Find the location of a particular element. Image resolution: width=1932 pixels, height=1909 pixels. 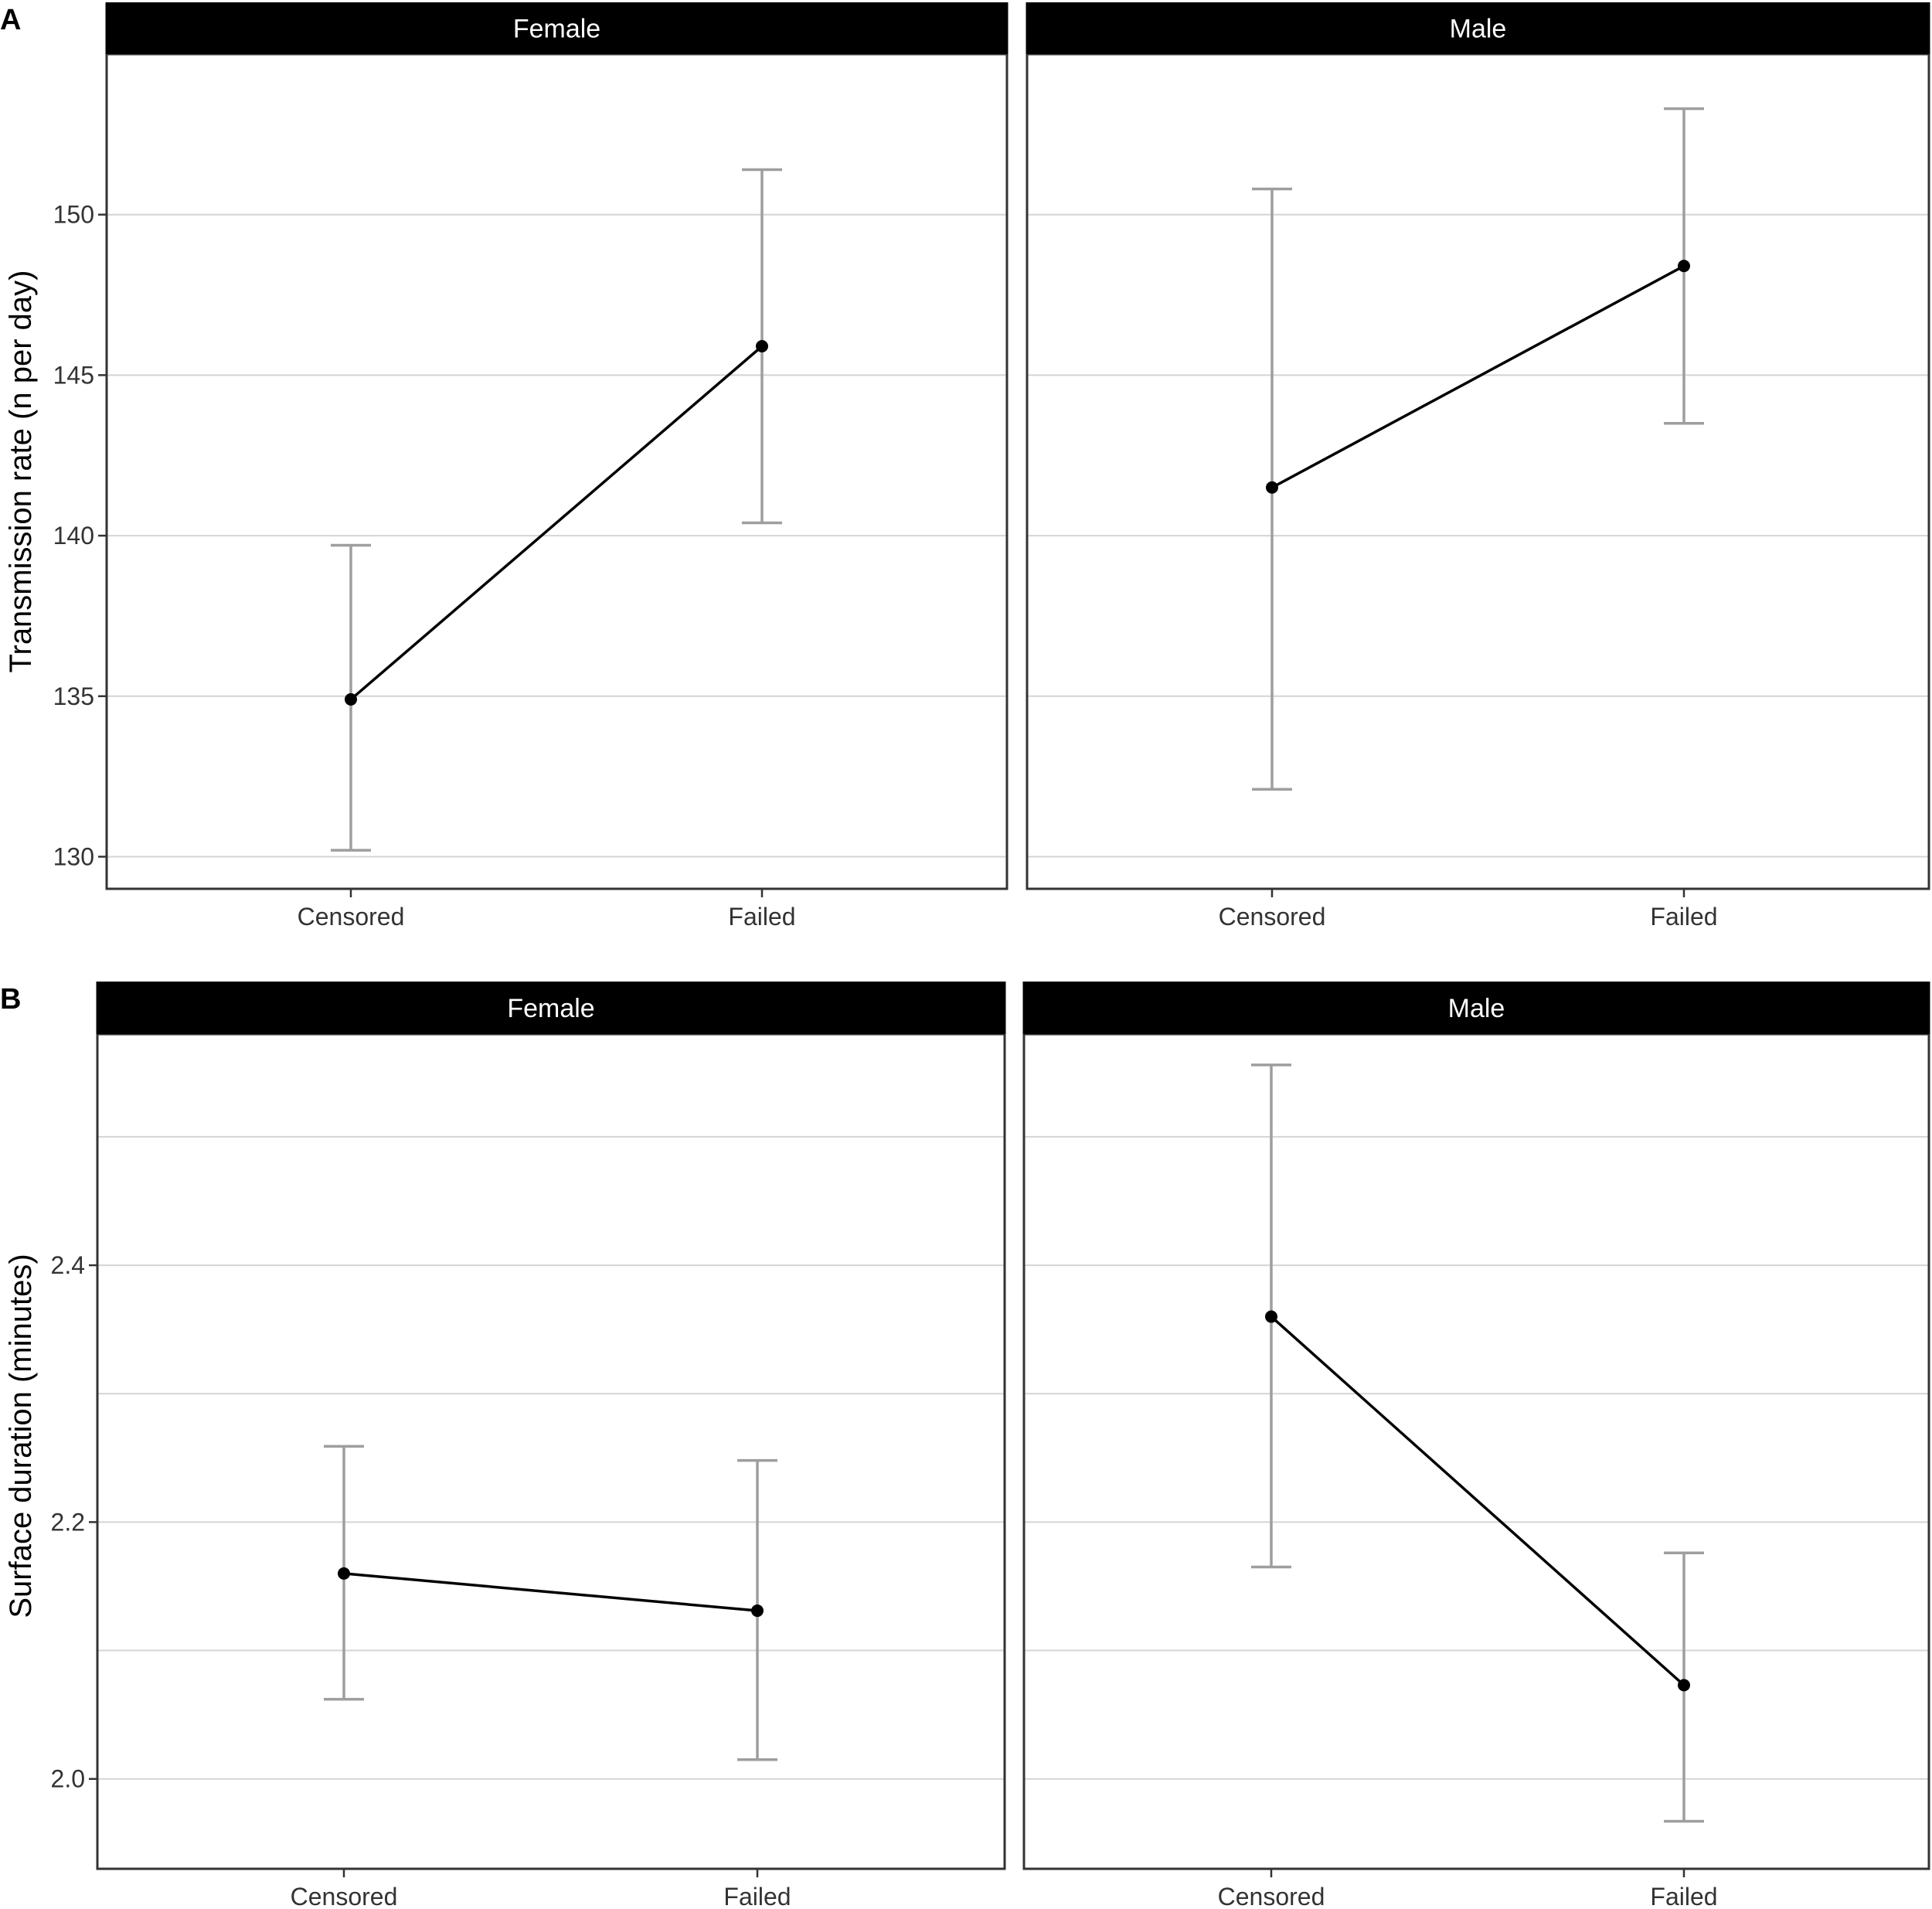

y-tick-label: 145 is located at coordinates (74, 375).